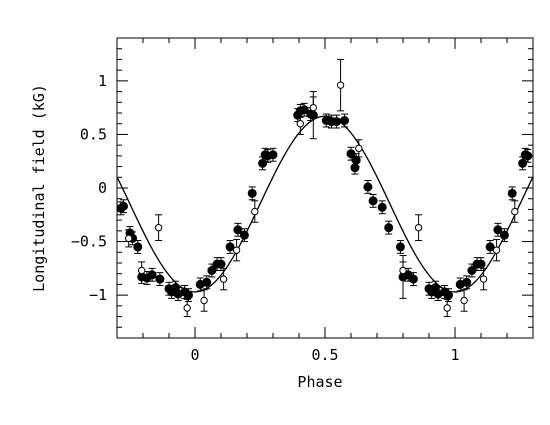 Image resolution: width=550 pixels, height=425 pixels. I want to click on y-tick-label: 0.5, so click(93, 134).